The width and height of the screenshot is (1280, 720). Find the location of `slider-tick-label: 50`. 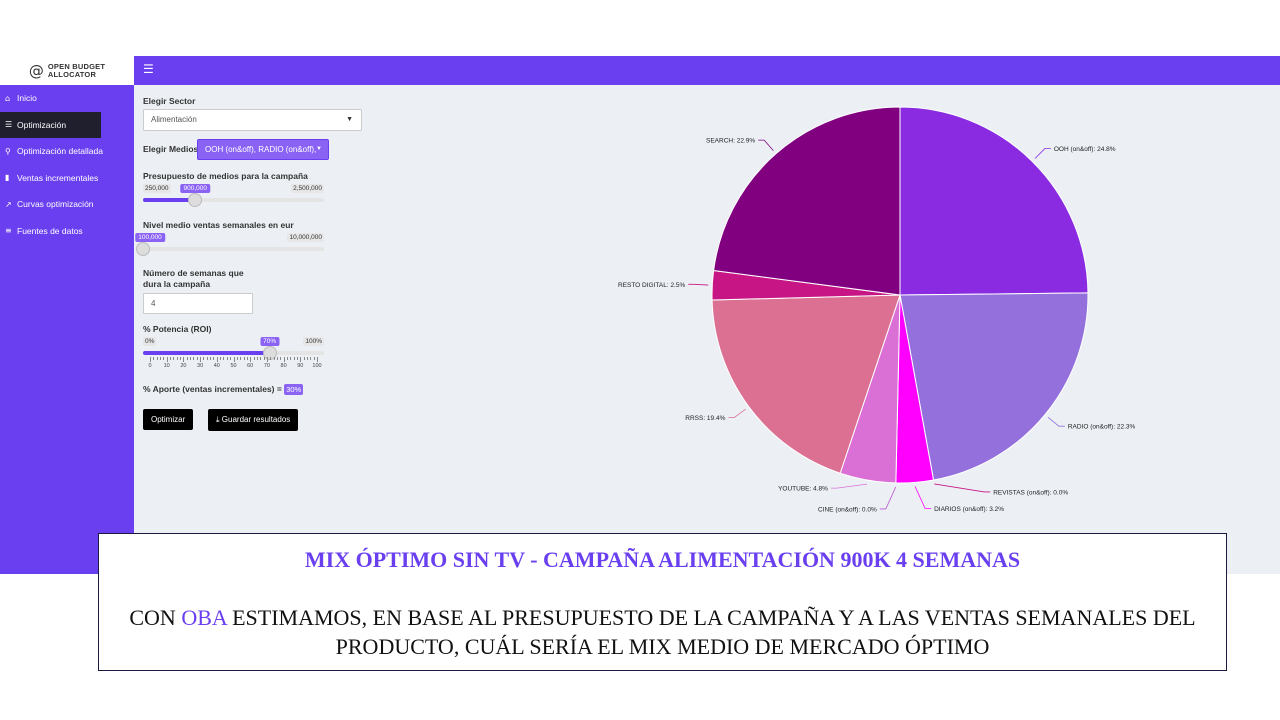

slider-tick-label: 50 is located at coordinates (233, 366).